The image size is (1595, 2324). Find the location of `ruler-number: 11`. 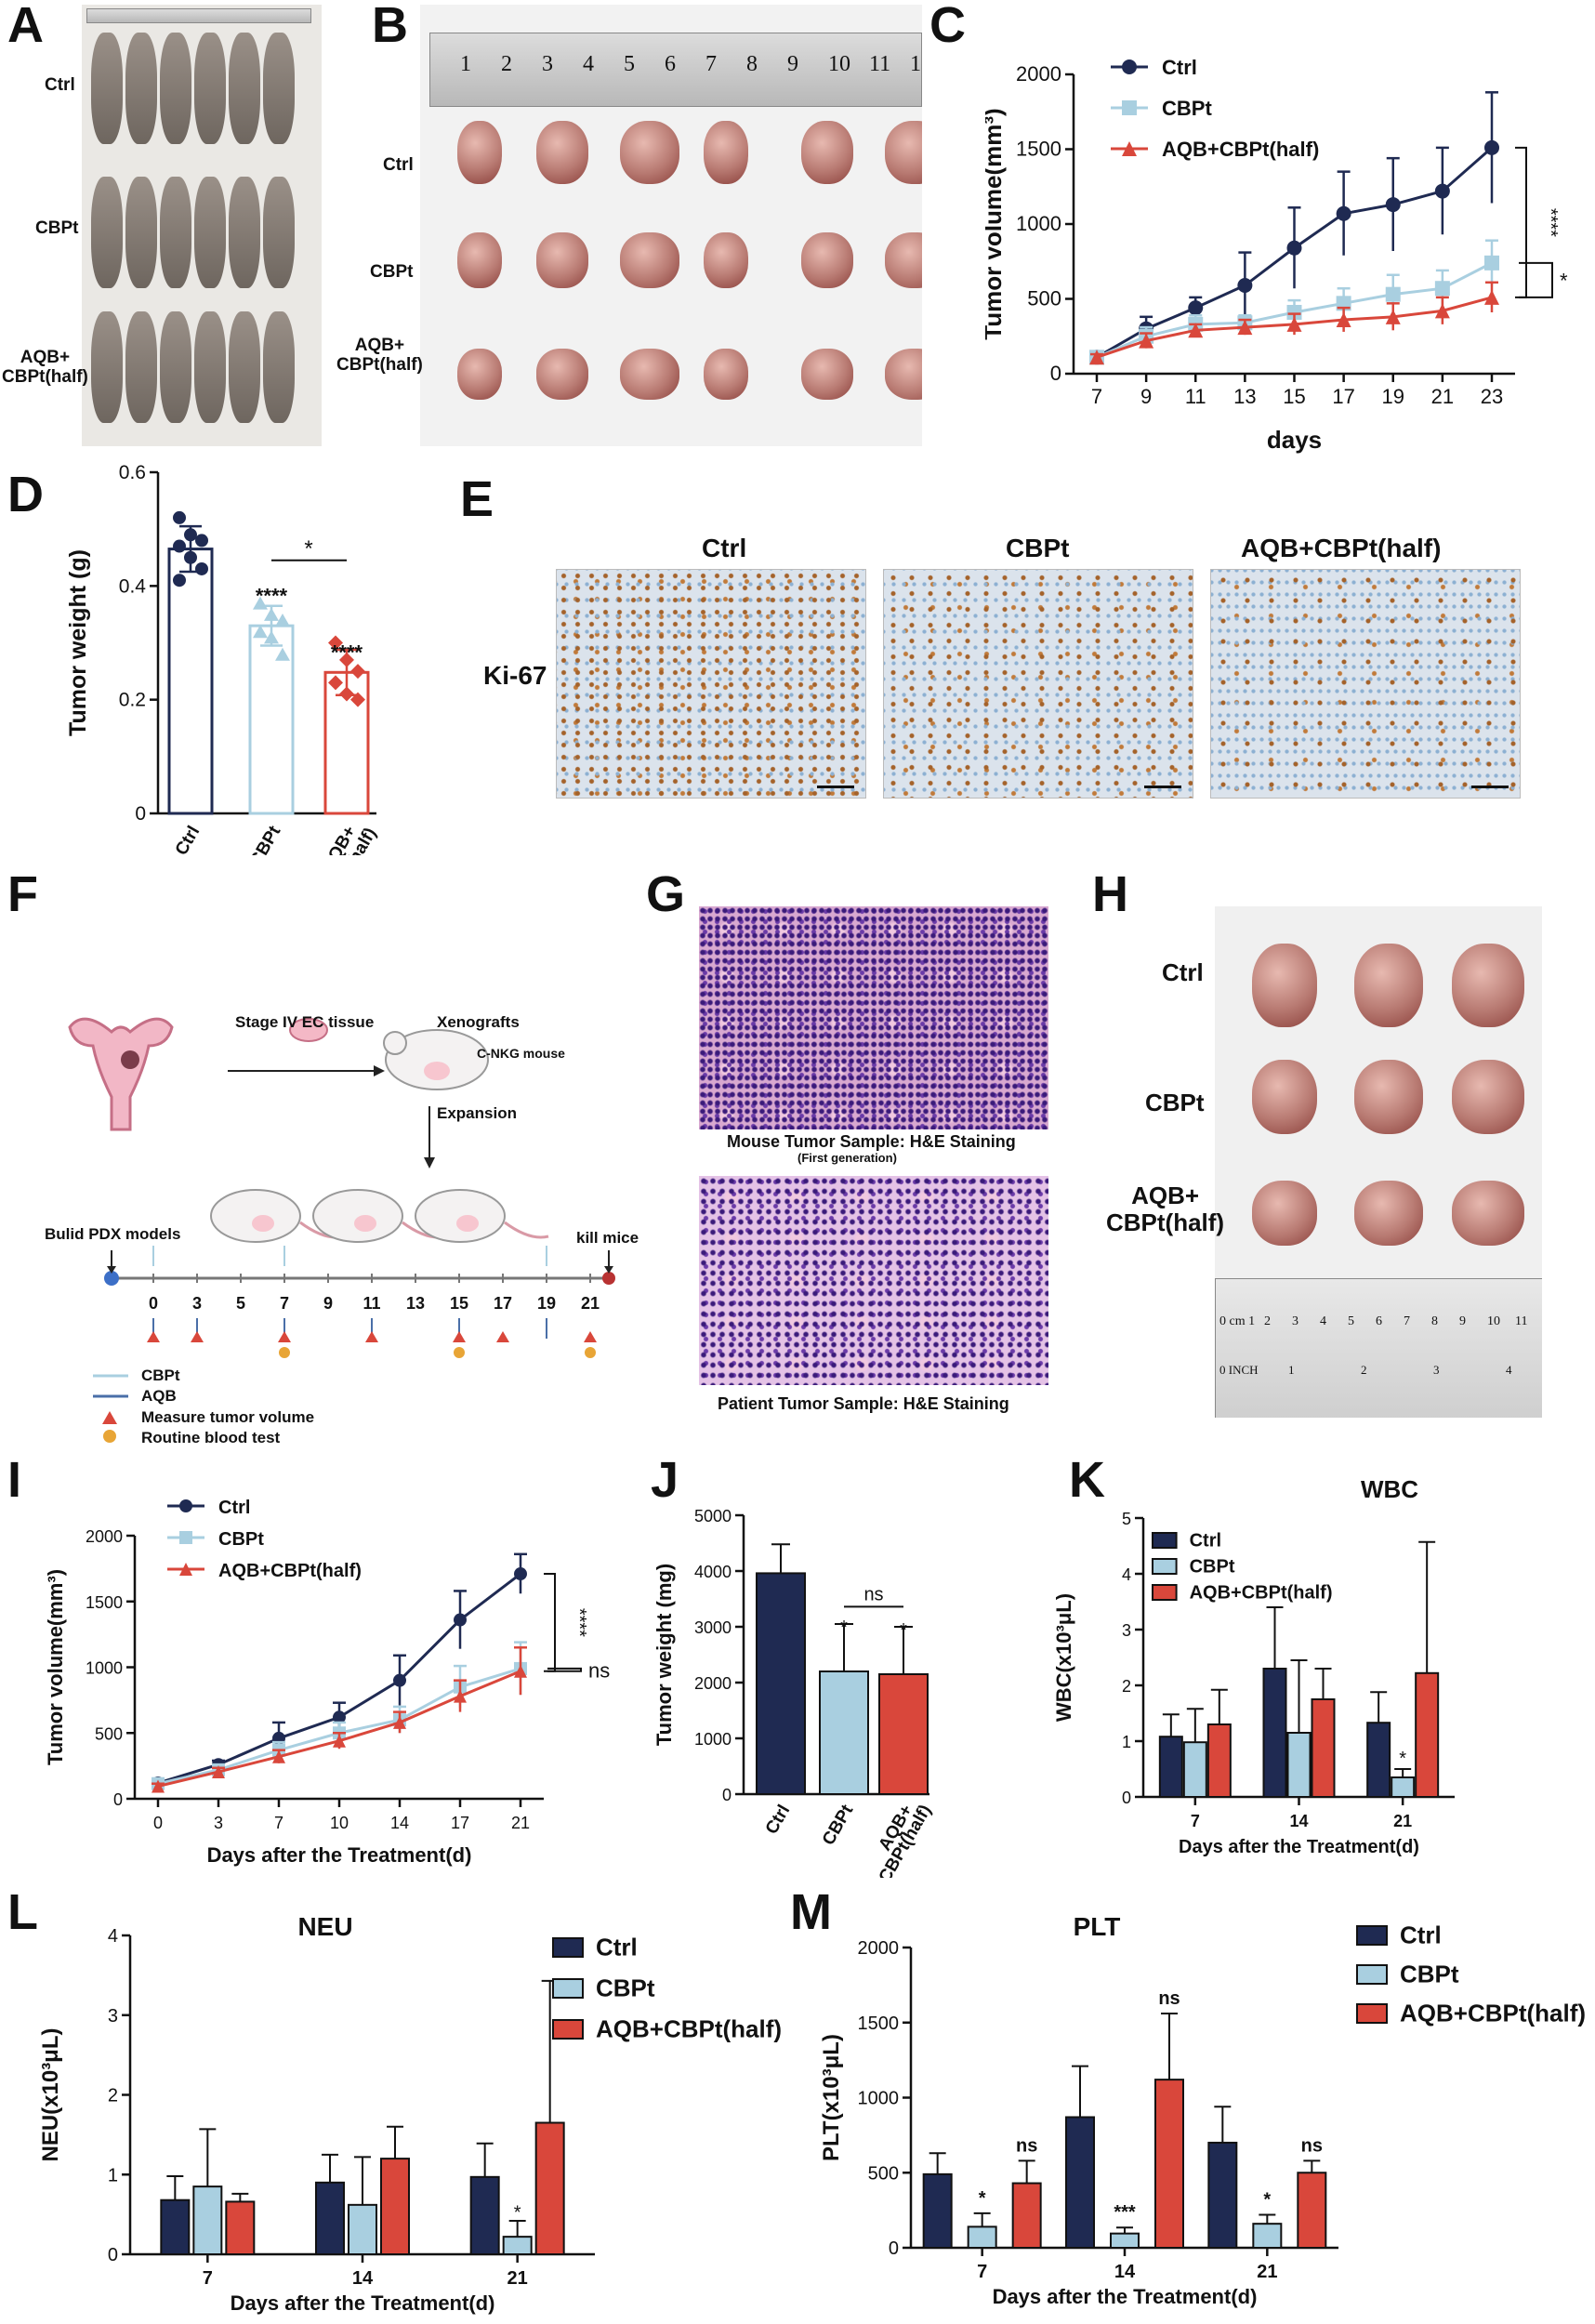

ruler-number: 11 is located at coordinates (1521, 1321).